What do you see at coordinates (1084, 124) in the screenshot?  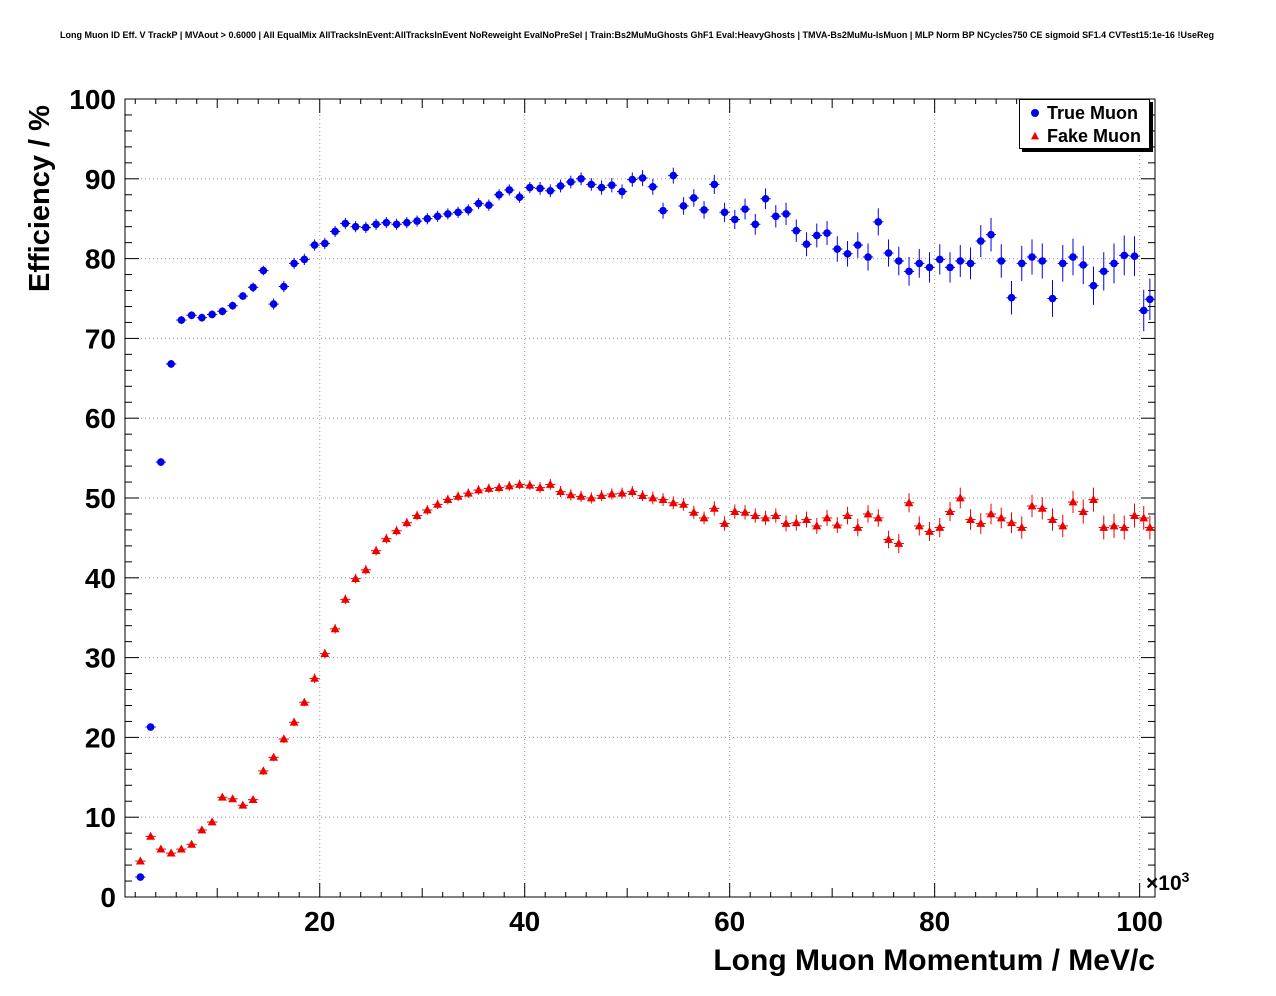 I see `legend: True Muon Fake Muon` at bounding box center [1084, 124].